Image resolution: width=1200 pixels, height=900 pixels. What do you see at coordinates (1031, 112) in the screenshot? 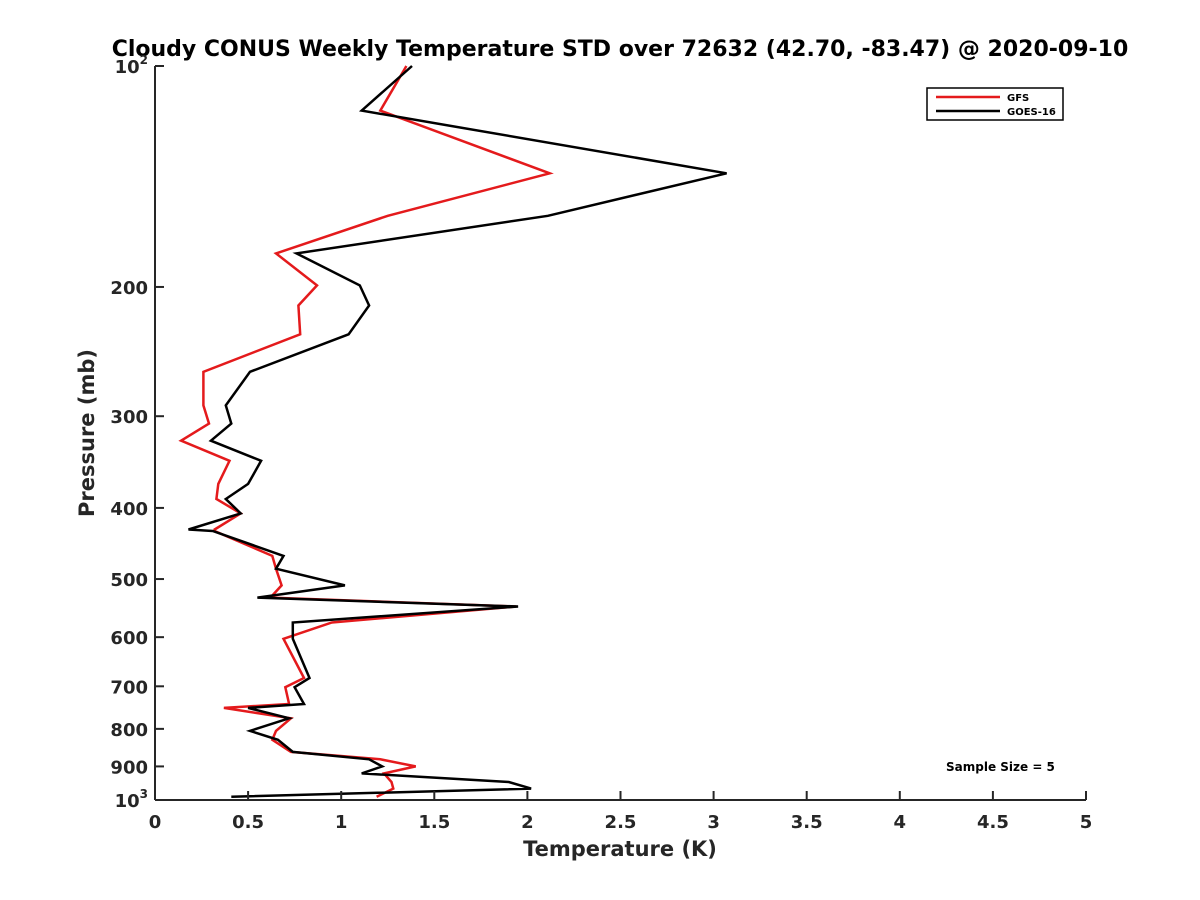
I see `legend-label-goes16: GOES-16` at bounding box center [1031, 112].